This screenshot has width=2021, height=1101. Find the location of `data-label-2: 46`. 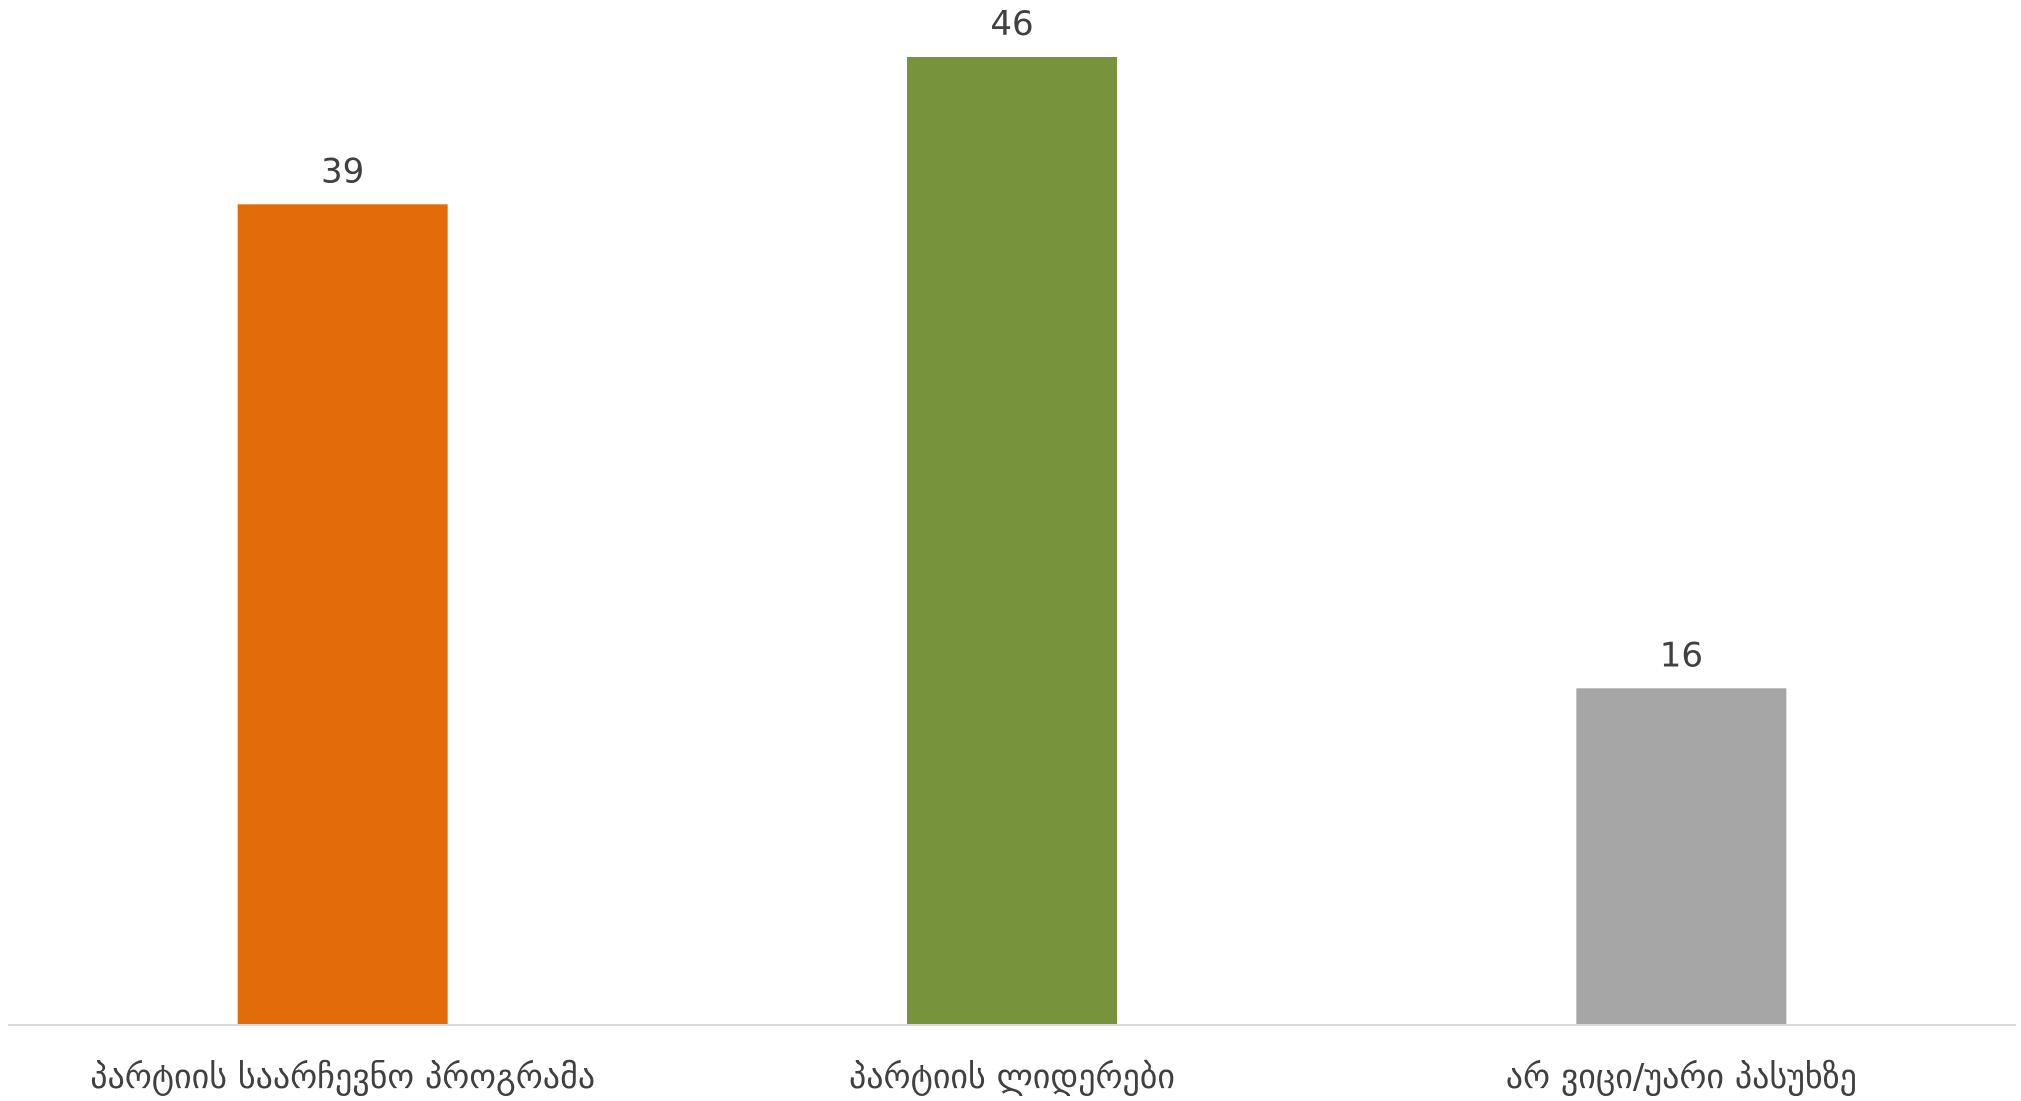

data-label-2: 46 is located at coordinates (1011, 24).